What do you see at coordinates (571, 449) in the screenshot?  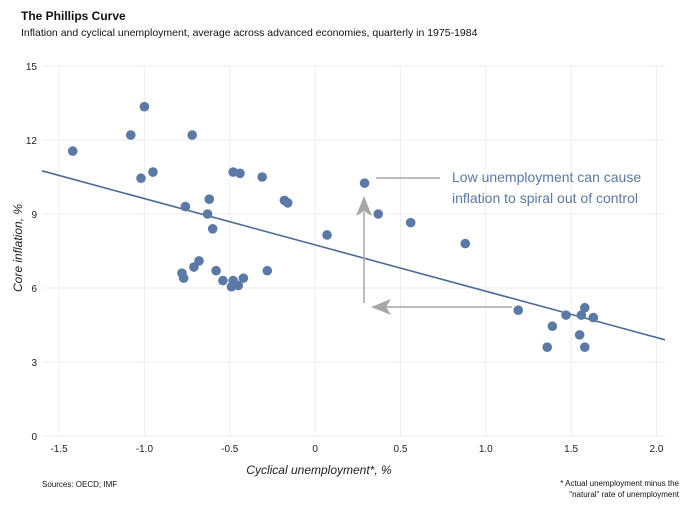 I see `x-tick-label: 1.5` at bounding box center [571, 449].